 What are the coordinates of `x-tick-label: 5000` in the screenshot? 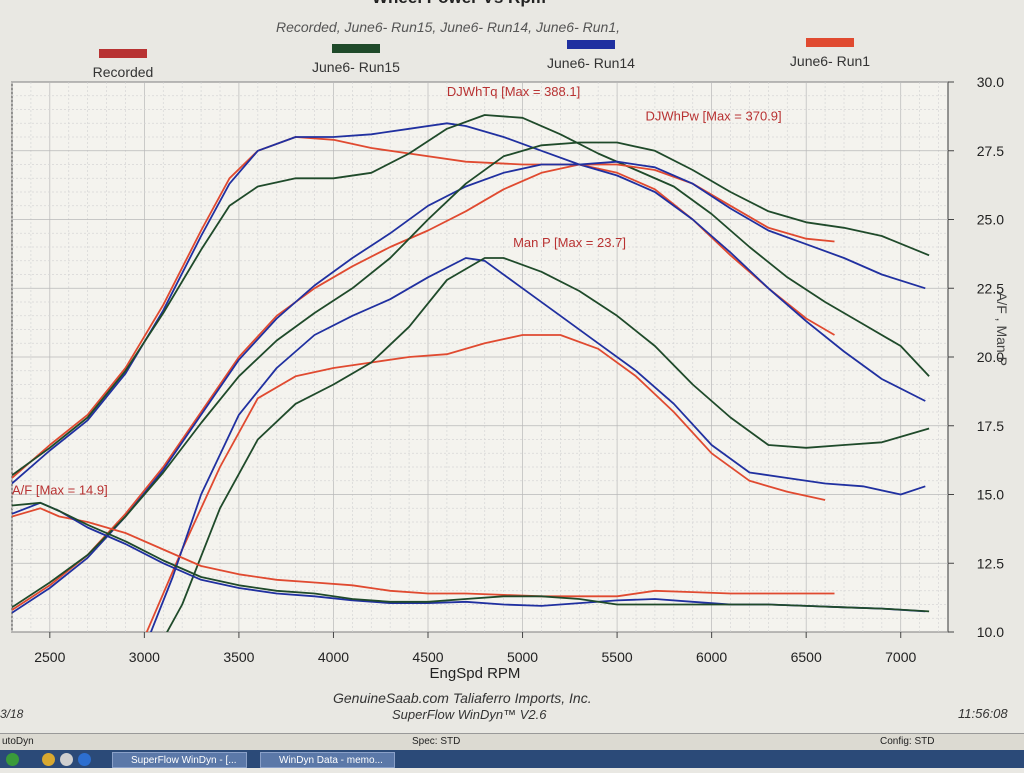 It's located at (522, 657).